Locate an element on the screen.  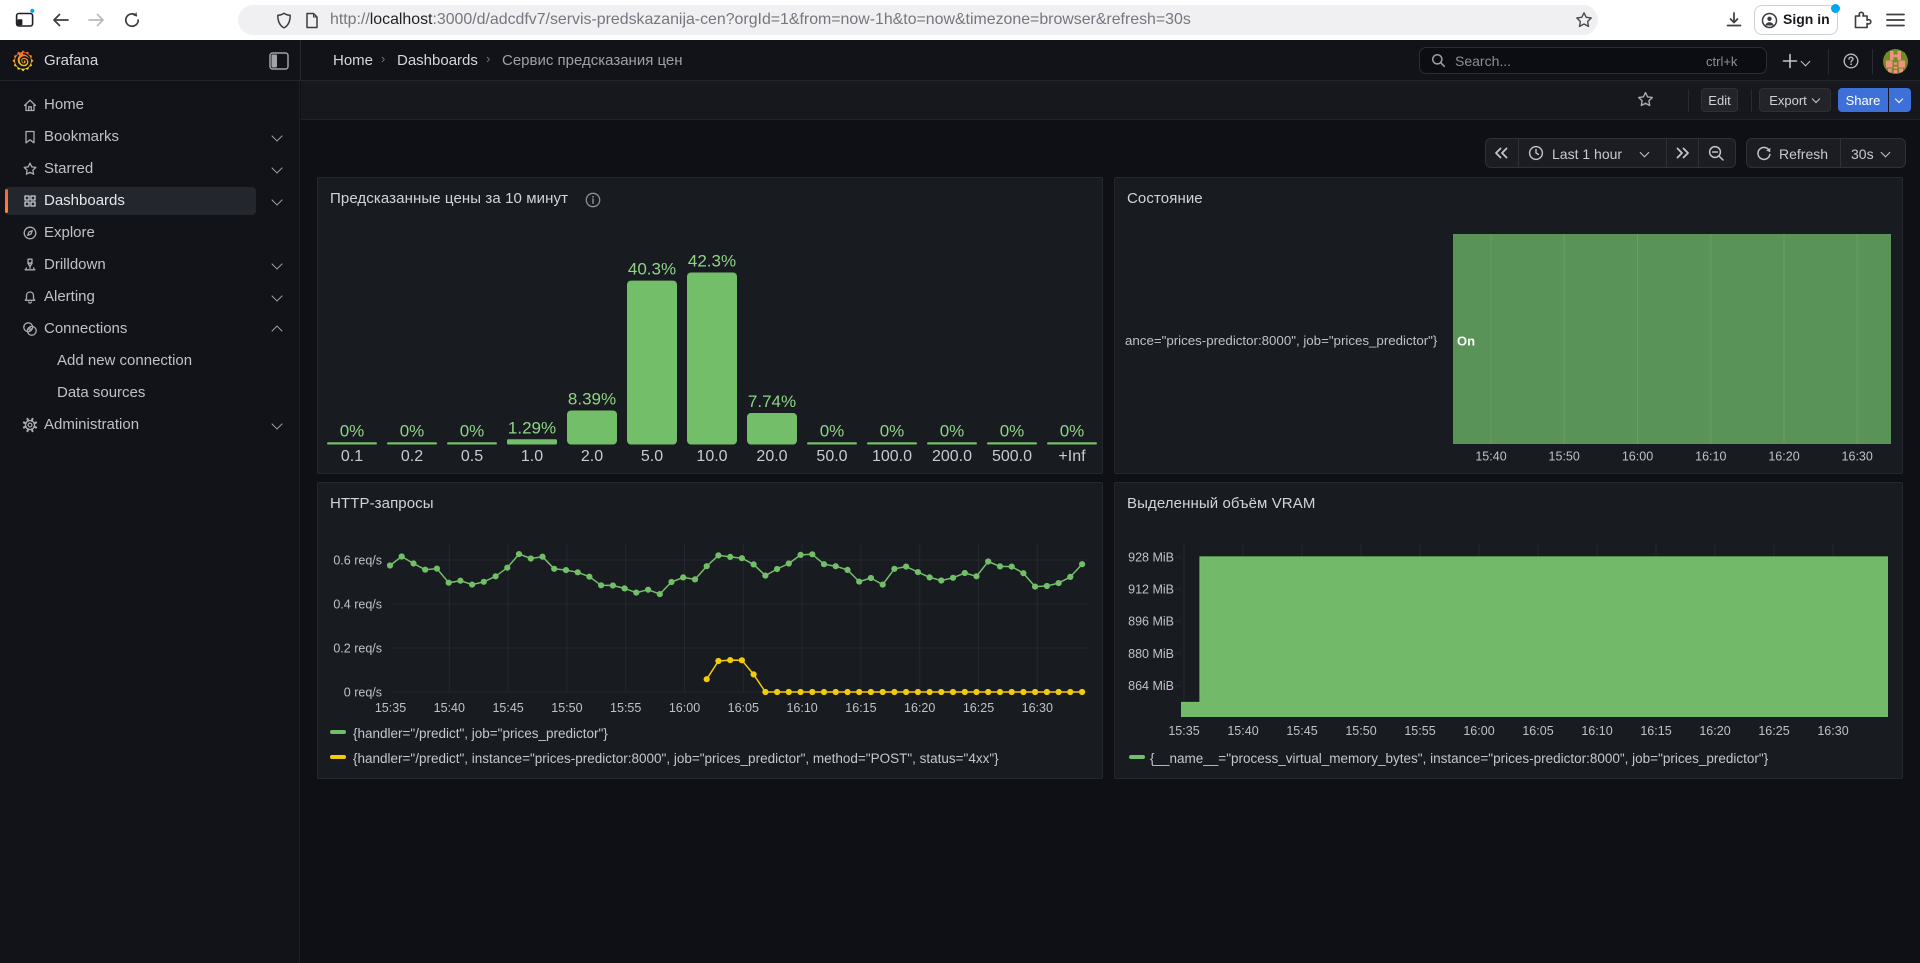
svg-text: 40.3% is located at coordinates (652, 269).